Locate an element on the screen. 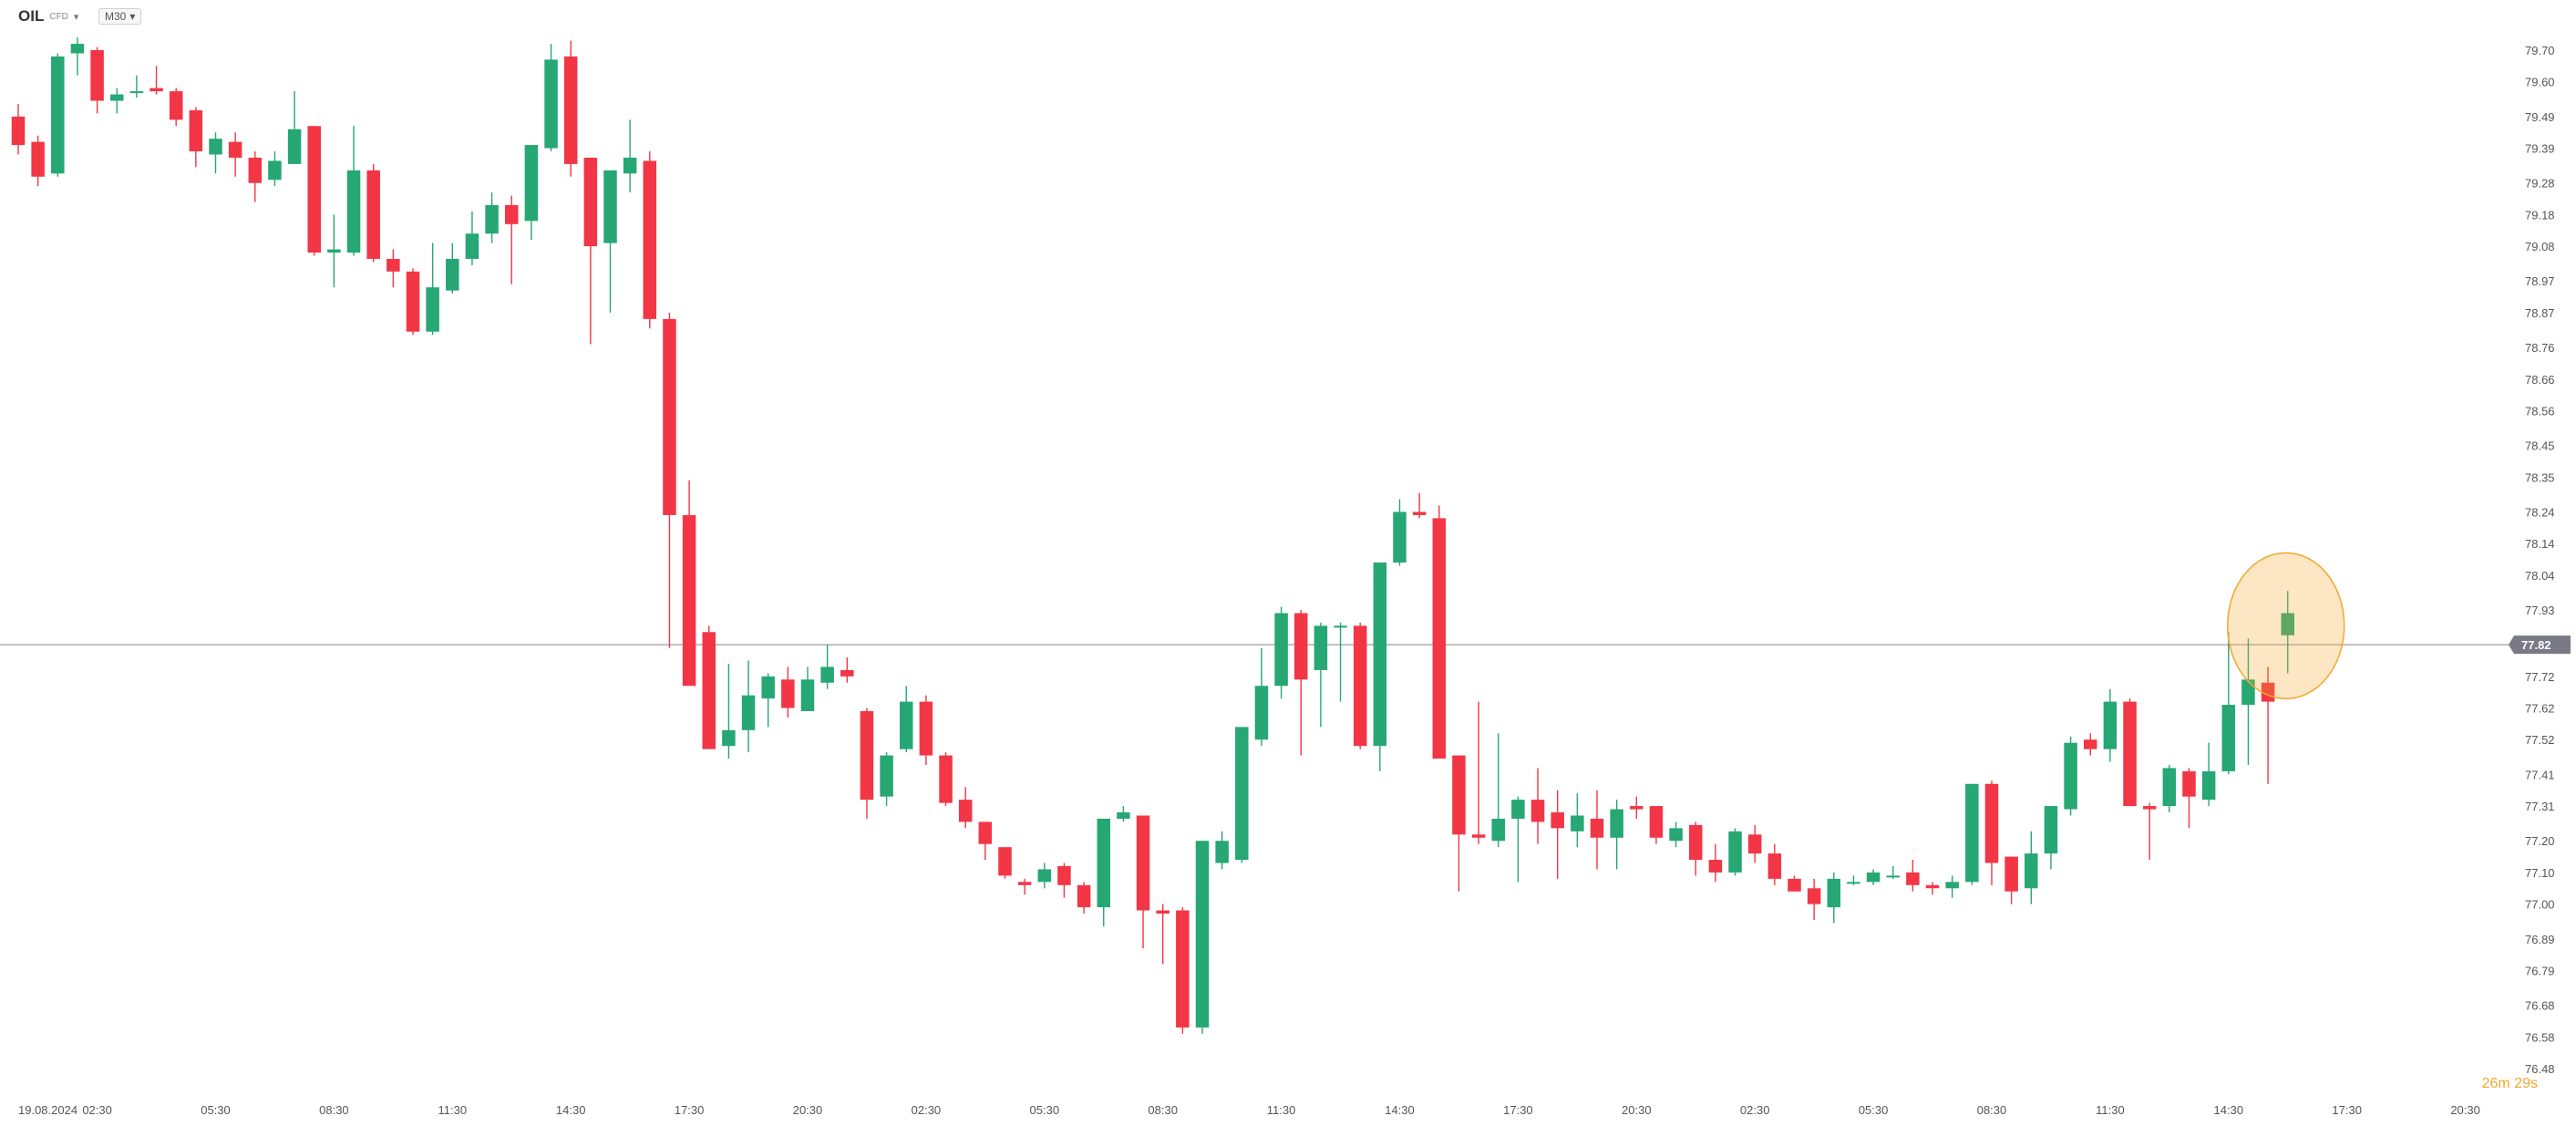 This screenshot has height=1126, width=2576. y-tick-label: 76.89 is located at coordinates (2540, 940).